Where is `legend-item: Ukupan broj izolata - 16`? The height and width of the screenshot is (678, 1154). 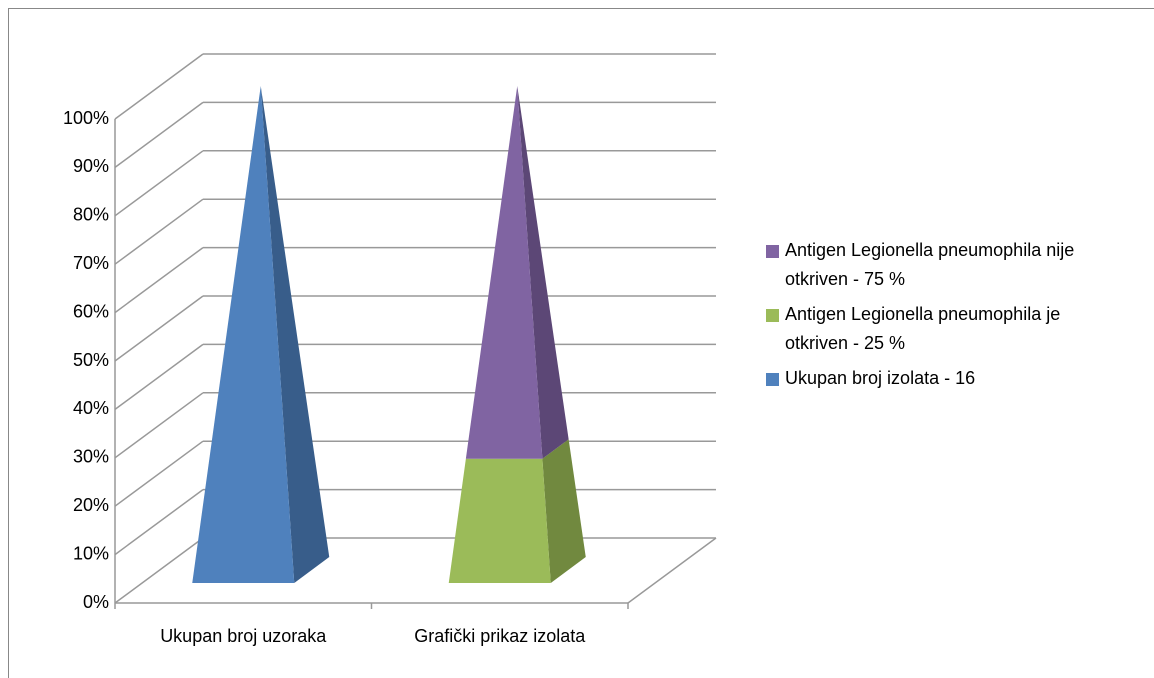 legend-item: Ukupan broj izolata - 16 is located at coordinates (931, 378).